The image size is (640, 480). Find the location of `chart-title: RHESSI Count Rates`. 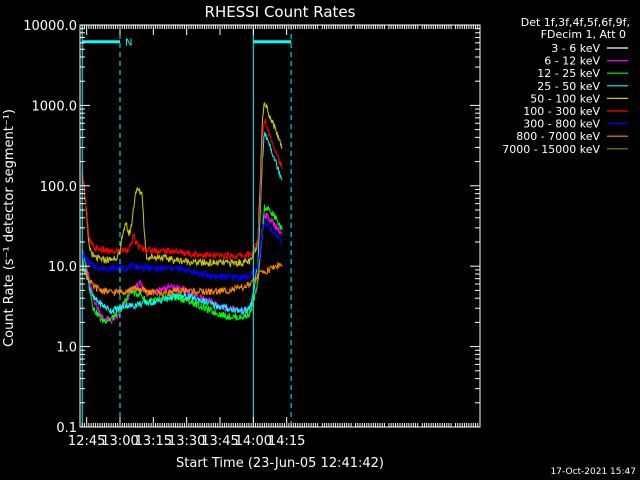

chart-title: RHESSI Count Rates is located at coordinates (280, 12).